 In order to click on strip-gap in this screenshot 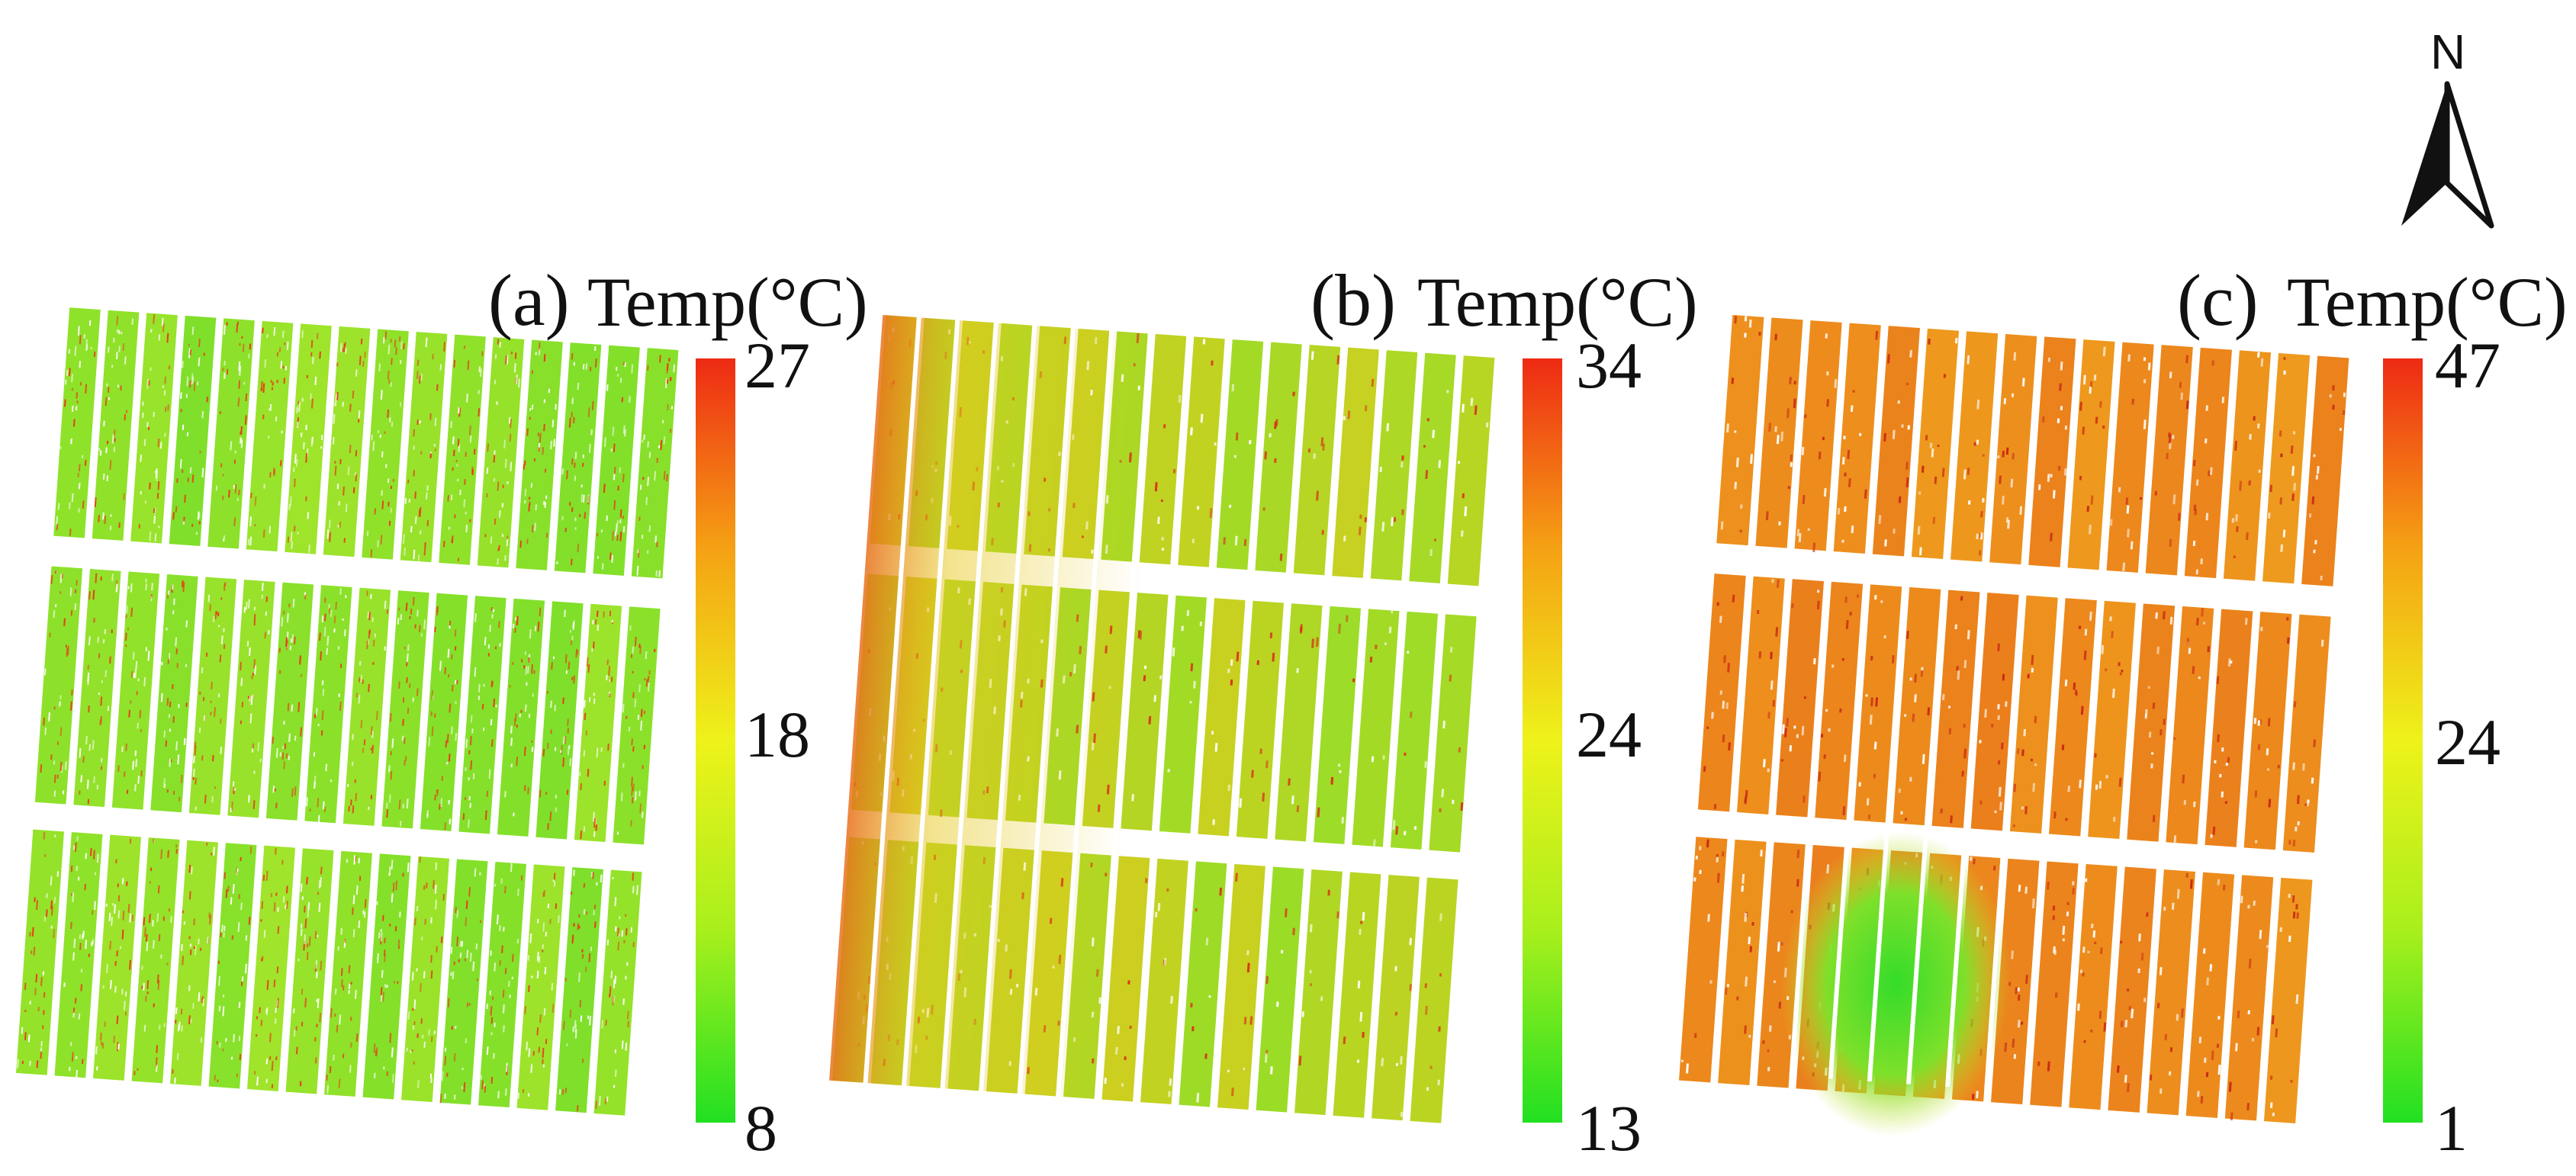, I will do `click(1316, 729)`.